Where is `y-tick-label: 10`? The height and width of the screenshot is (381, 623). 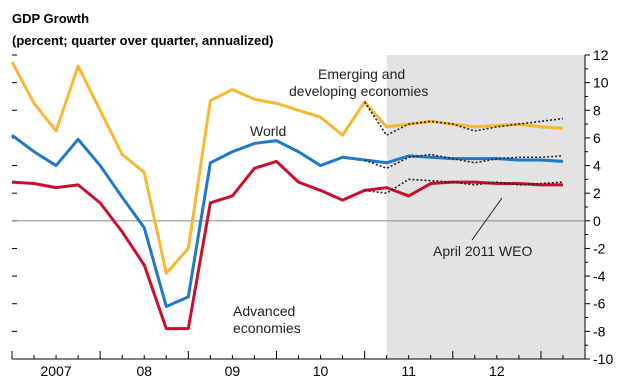 y-tick-label: 10 is located at coordinates (601, 83).